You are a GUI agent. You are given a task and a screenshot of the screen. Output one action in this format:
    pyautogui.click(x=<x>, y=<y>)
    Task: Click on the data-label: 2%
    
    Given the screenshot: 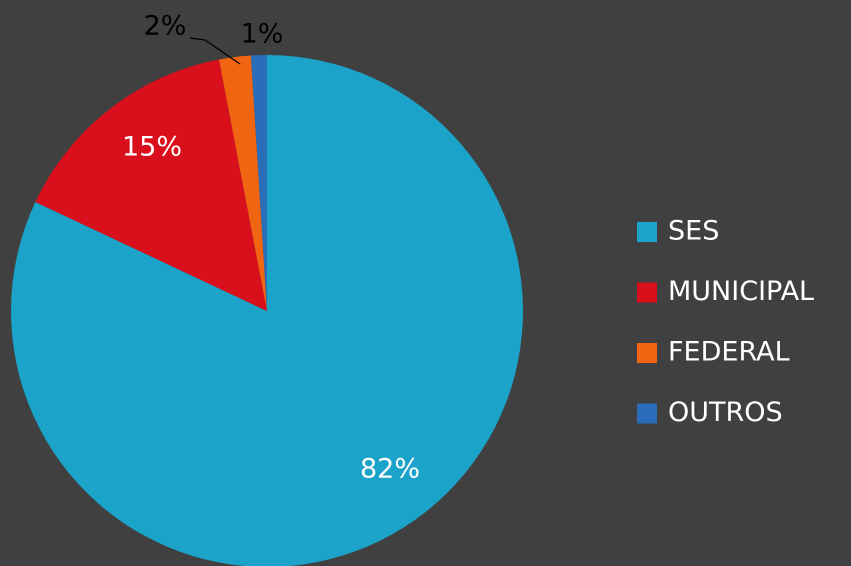 What is the action you would take?
    pyautogui.click(x=165, y=26)
    